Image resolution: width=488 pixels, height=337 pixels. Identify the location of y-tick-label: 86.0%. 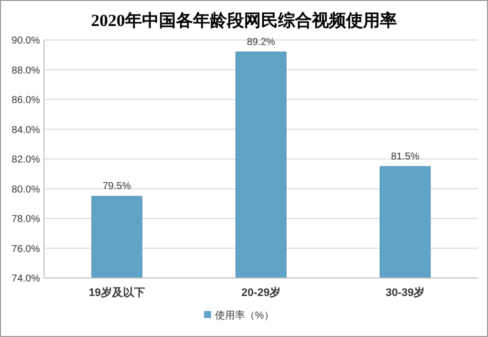
(26, 100).